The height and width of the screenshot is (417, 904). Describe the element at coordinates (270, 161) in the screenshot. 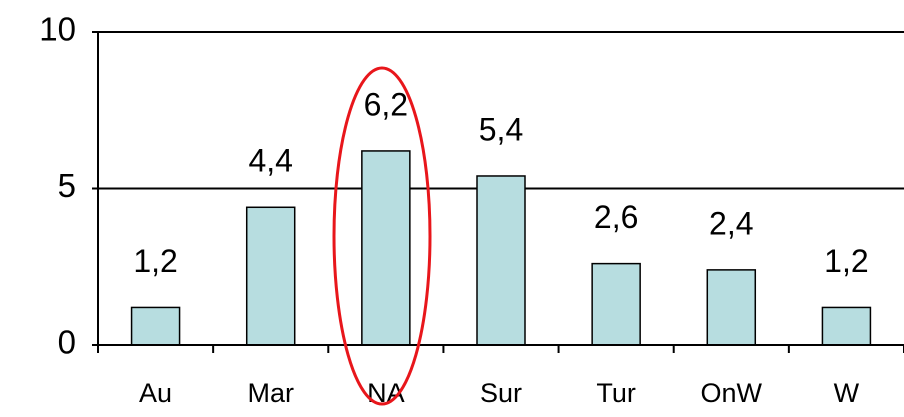

I see `value-label: 4,4` at that location.